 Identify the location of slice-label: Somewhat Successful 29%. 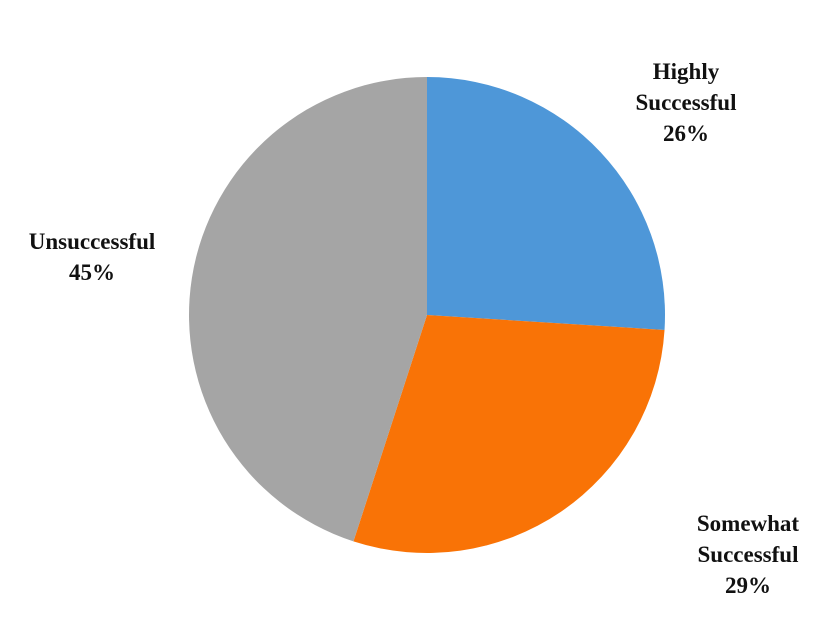
(748, 554).